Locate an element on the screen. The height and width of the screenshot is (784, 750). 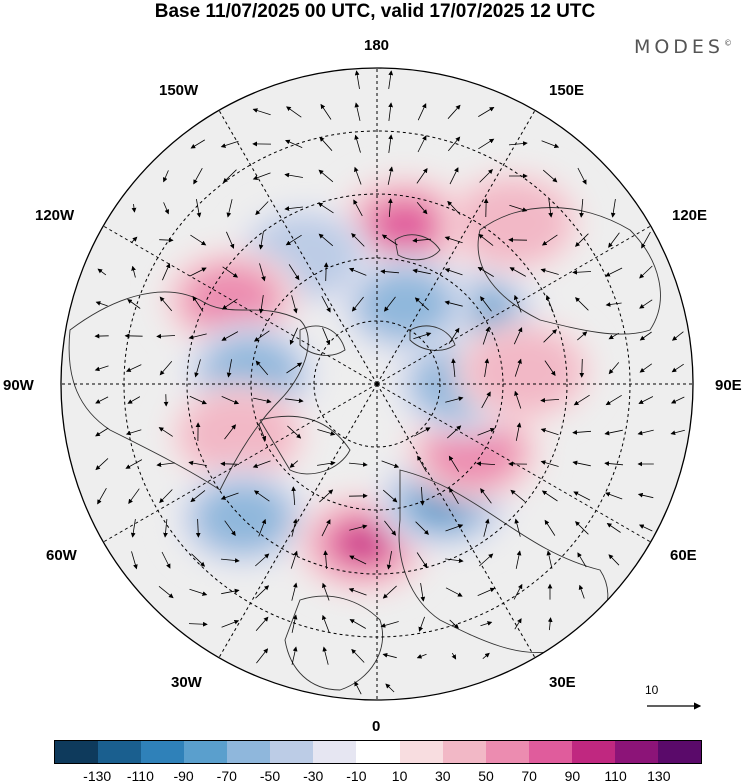
legend-tick-label: -110 is located at coordinates (140, 776).